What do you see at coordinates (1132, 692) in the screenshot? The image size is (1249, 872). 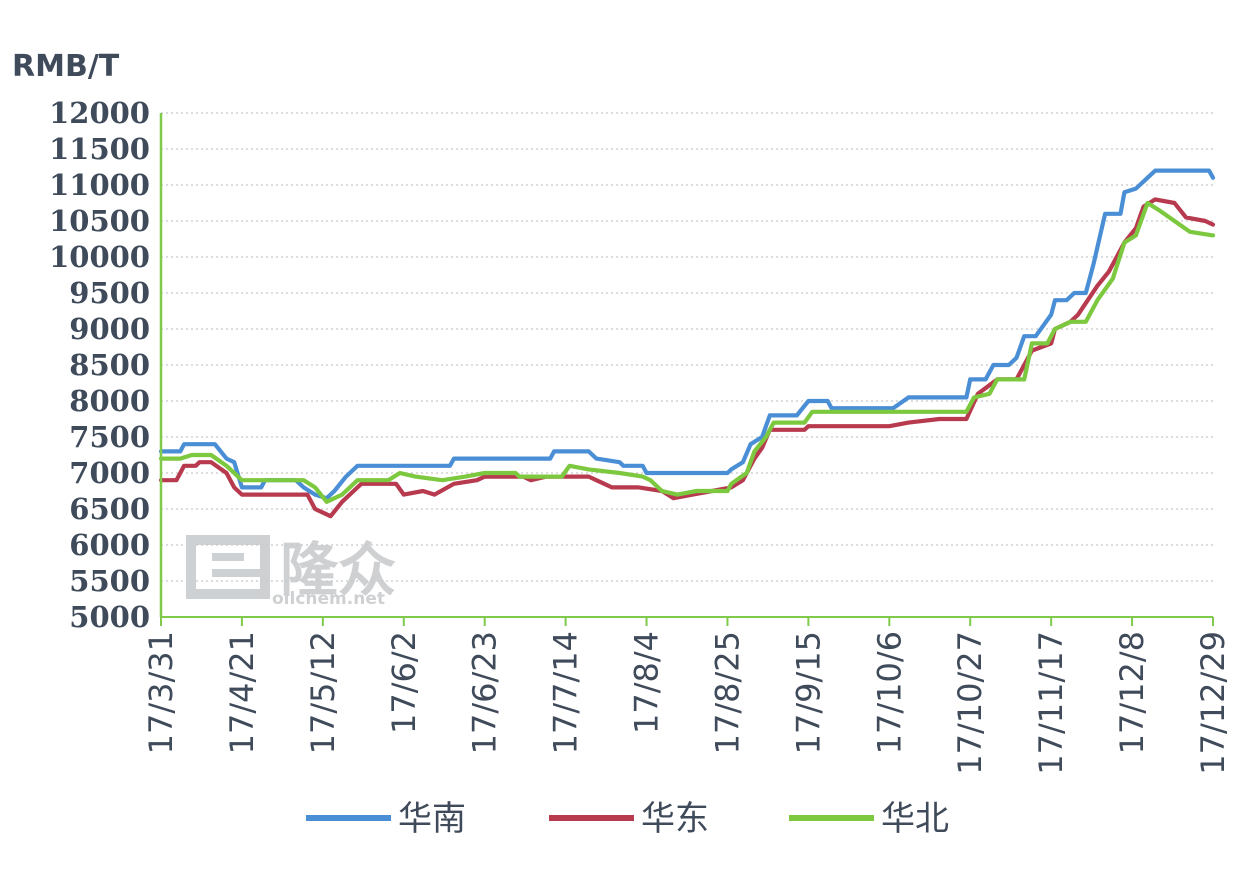 I see `x-tick-label: 17/12/8` at bounding box center [1132, 692].